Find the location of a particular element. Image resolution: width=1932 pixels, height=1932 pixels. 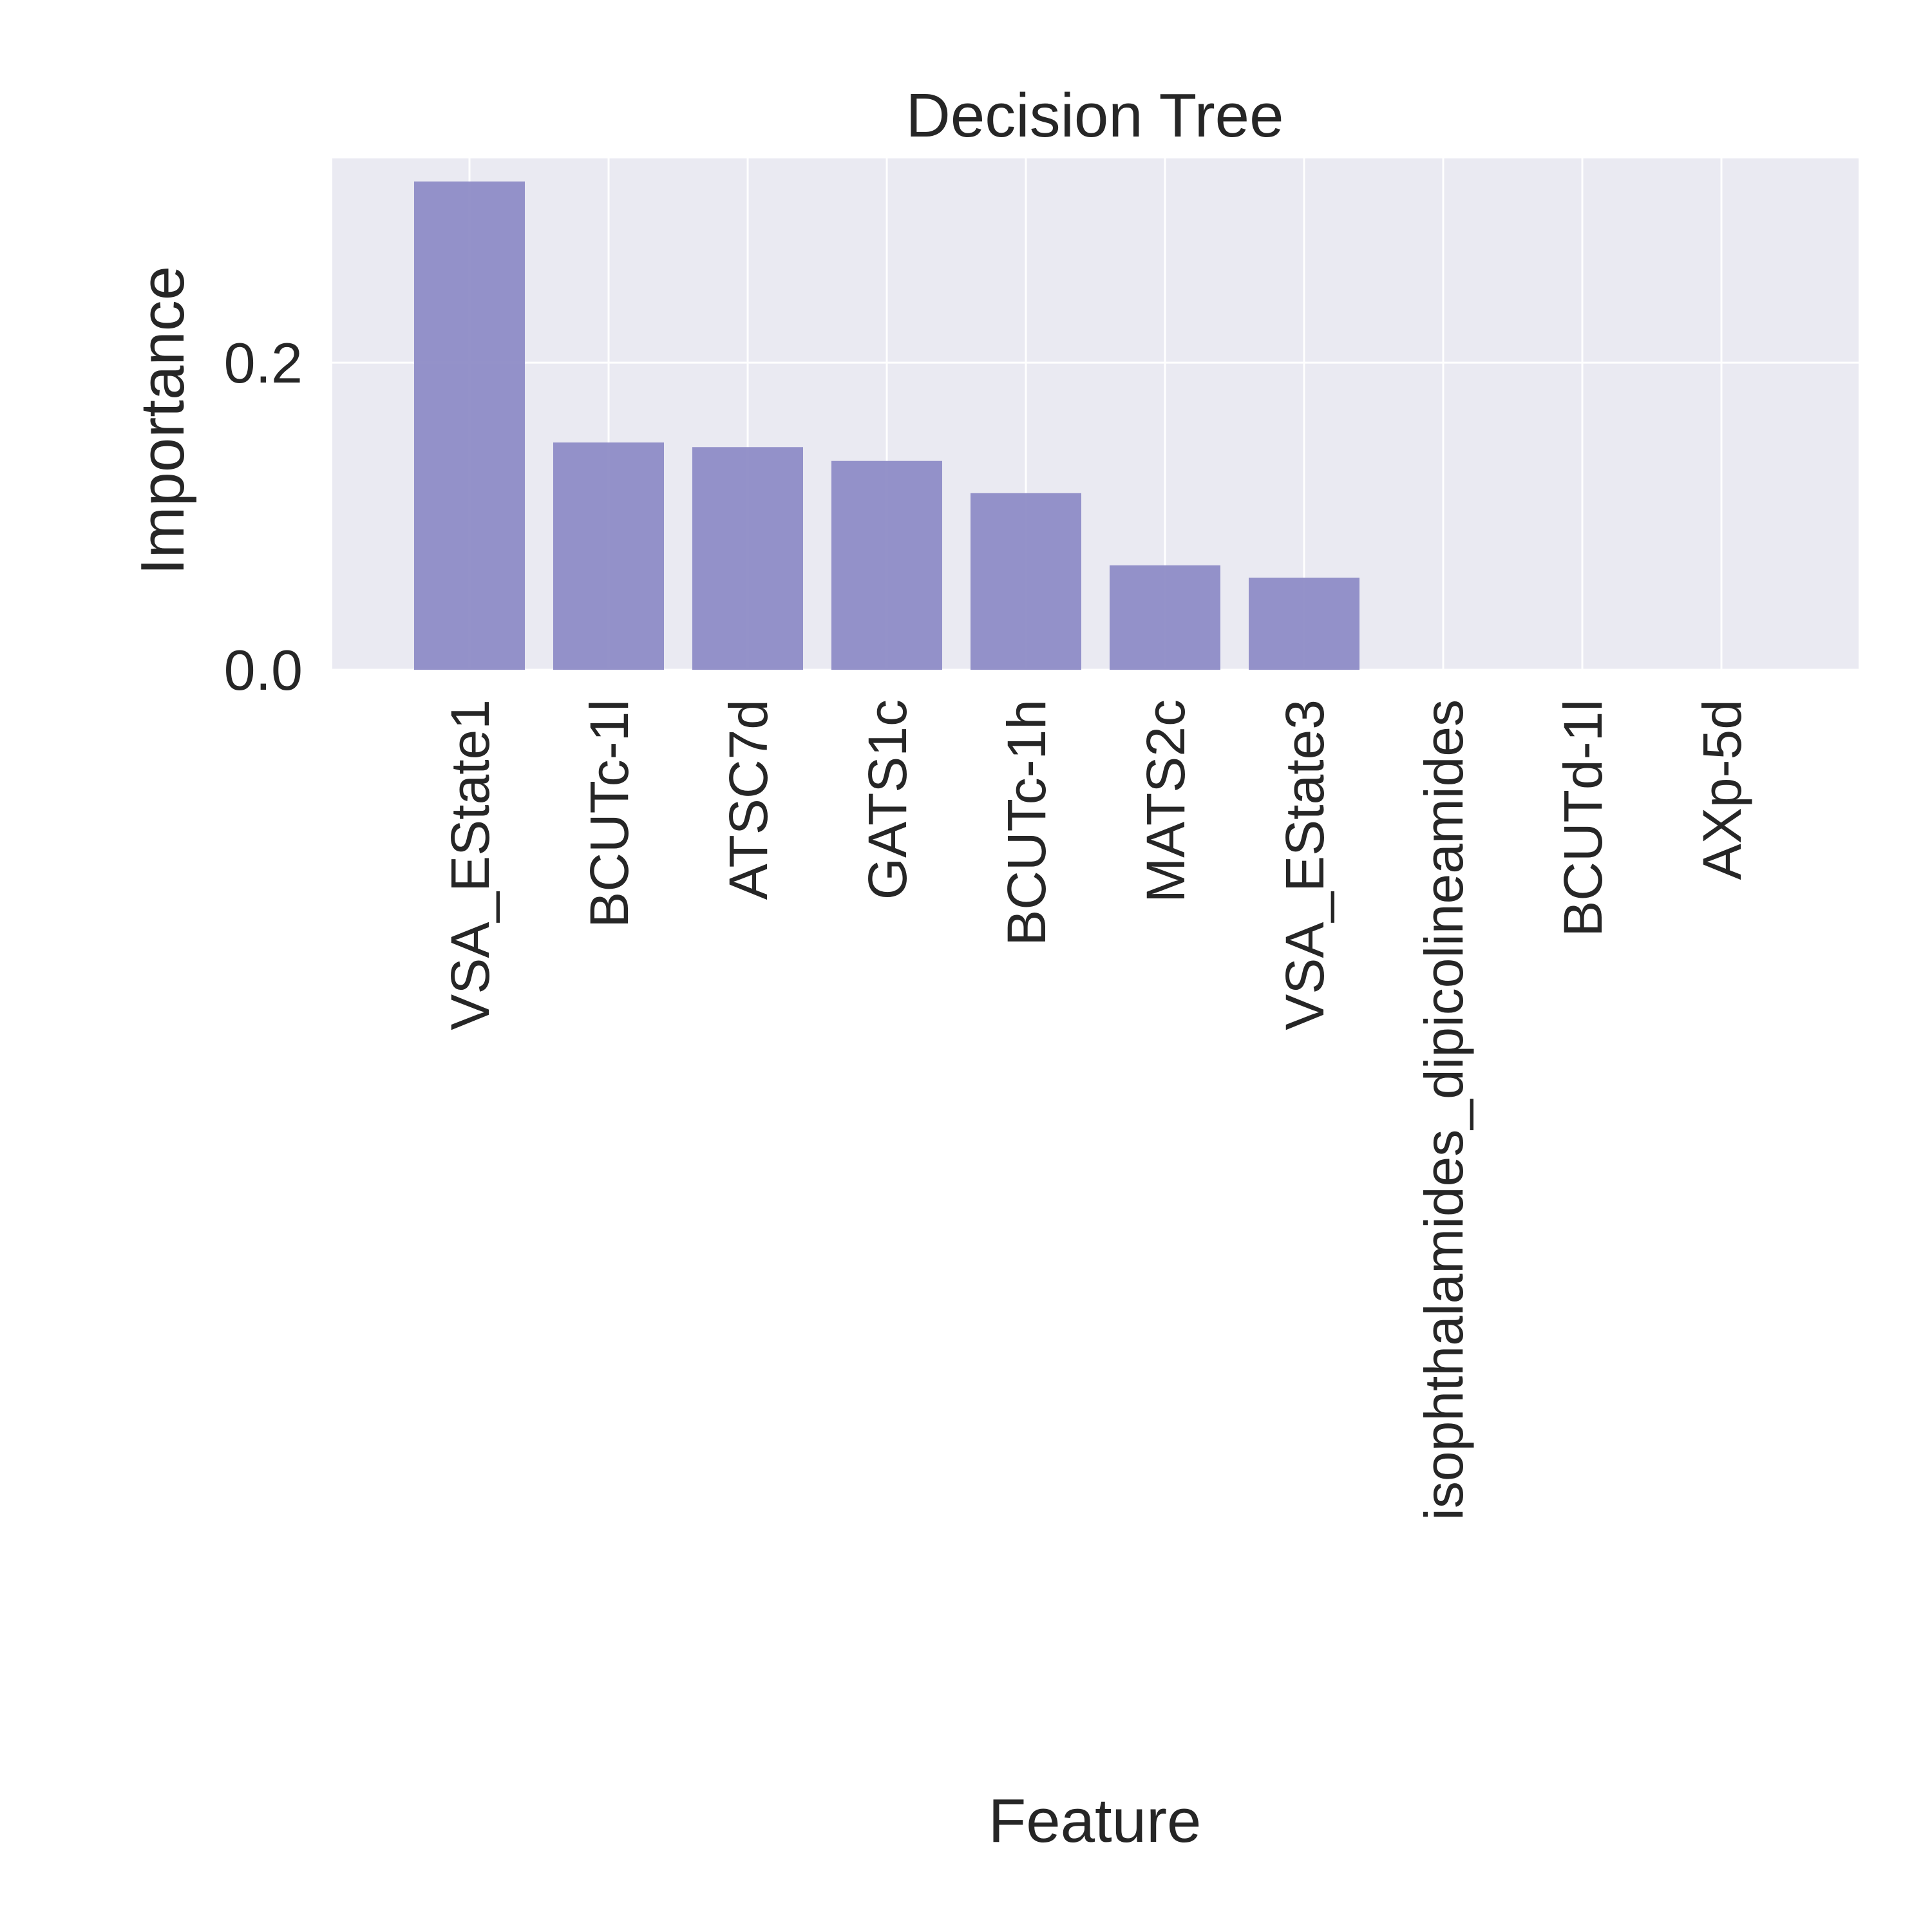

y-axis-label: Importance is located at coordinates (163, 420).